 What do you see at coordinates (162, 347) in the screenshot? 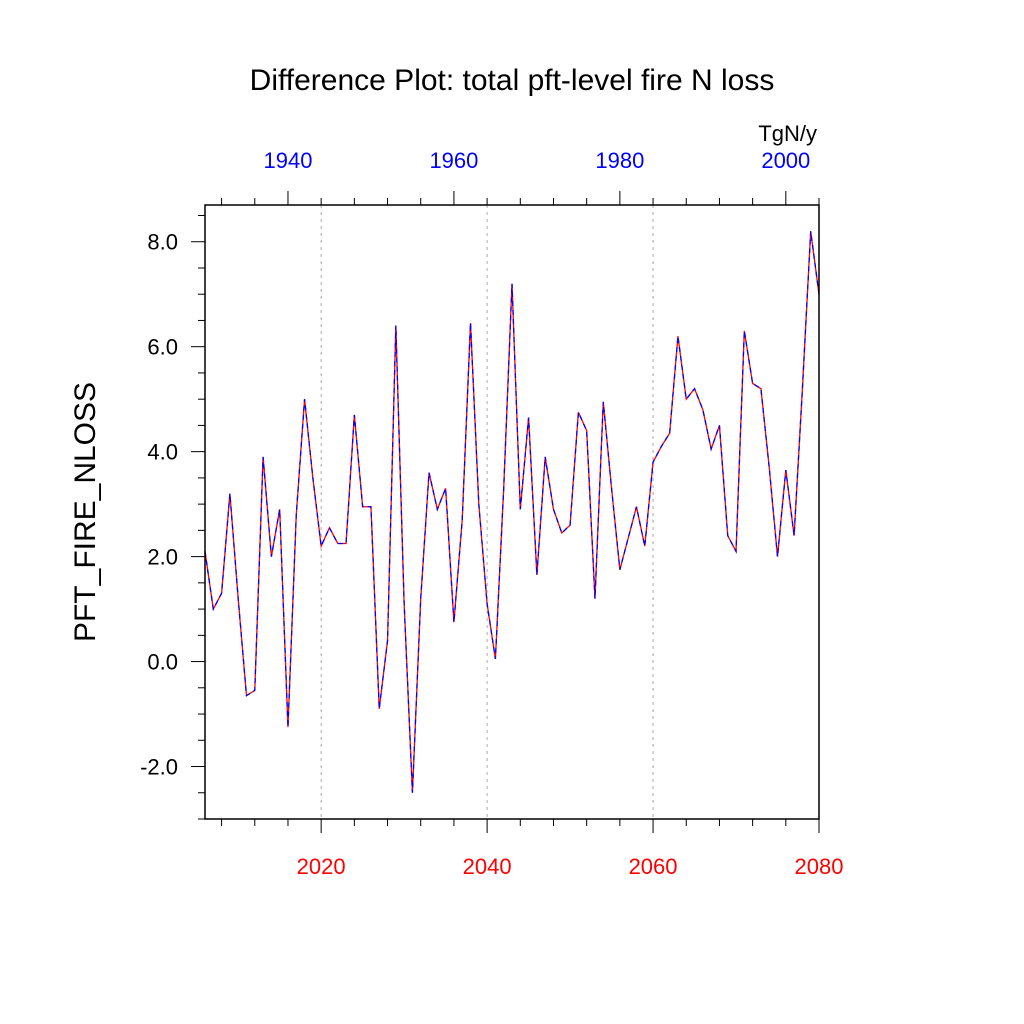
I see `y-tick-label-6.0: 6.0` at bounding box center [162, 347].